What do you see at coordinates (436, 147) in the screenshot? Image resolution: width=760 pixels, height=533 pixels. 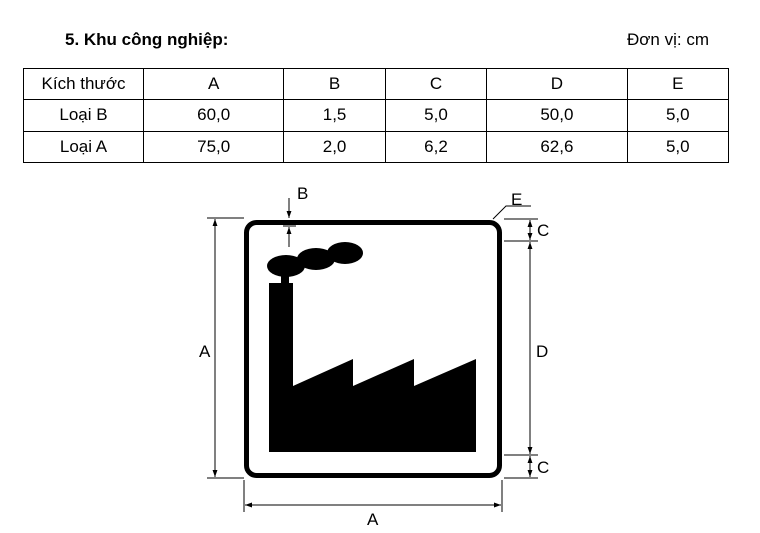 I see `table-cell: 6,2` at bounding box center [436, 147].